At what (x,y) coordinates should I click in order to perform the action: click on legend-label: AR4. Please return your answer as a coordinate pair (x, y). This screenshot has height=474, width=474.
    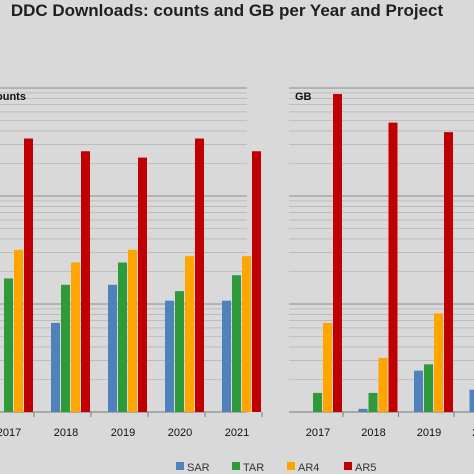
    Looking at the image, I should click on (308, 468).